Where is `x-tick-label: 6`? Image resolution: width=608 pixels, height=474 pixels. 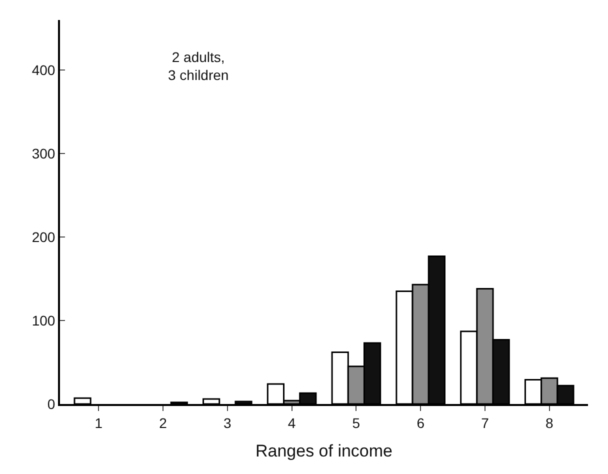
x-tick-label: 6 is located at coordinates (420, 422).